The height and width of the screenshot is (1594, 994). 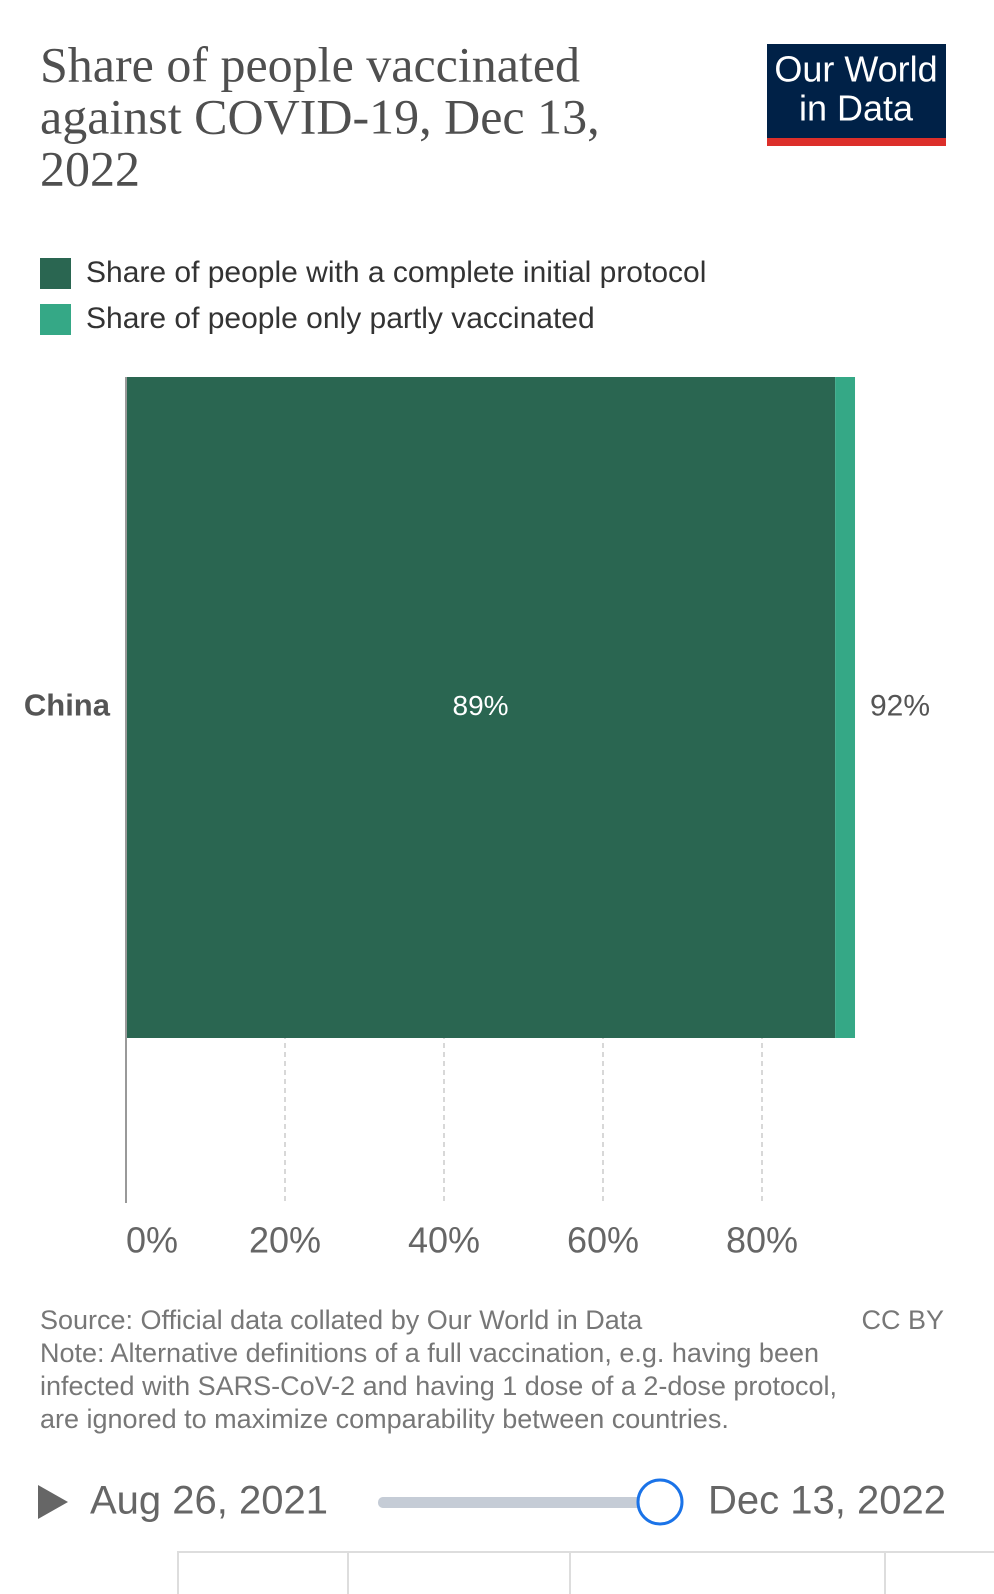 What do you see at coordinates (519, 1502) in the screenshot?
I see `timeline-track` at bounding box center [519, 1502].